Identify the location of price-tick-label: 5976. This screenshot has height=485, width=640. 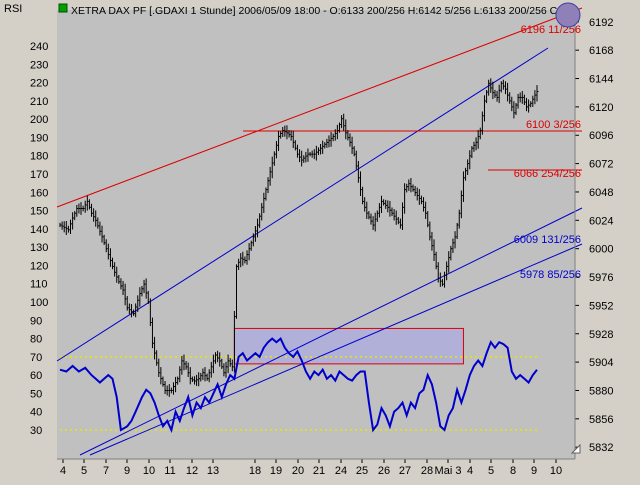
(601, 278).